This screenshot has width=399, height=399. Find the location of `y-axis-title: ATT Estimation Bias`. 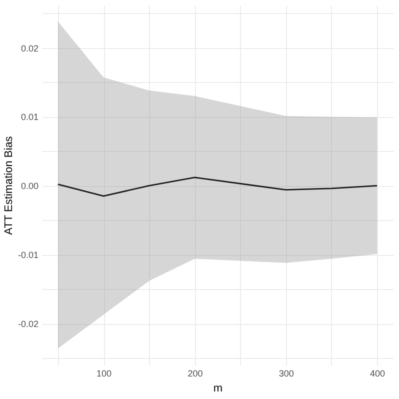

y-axis-title: ATT Estimation Bias is located at coordinates (8, 185).